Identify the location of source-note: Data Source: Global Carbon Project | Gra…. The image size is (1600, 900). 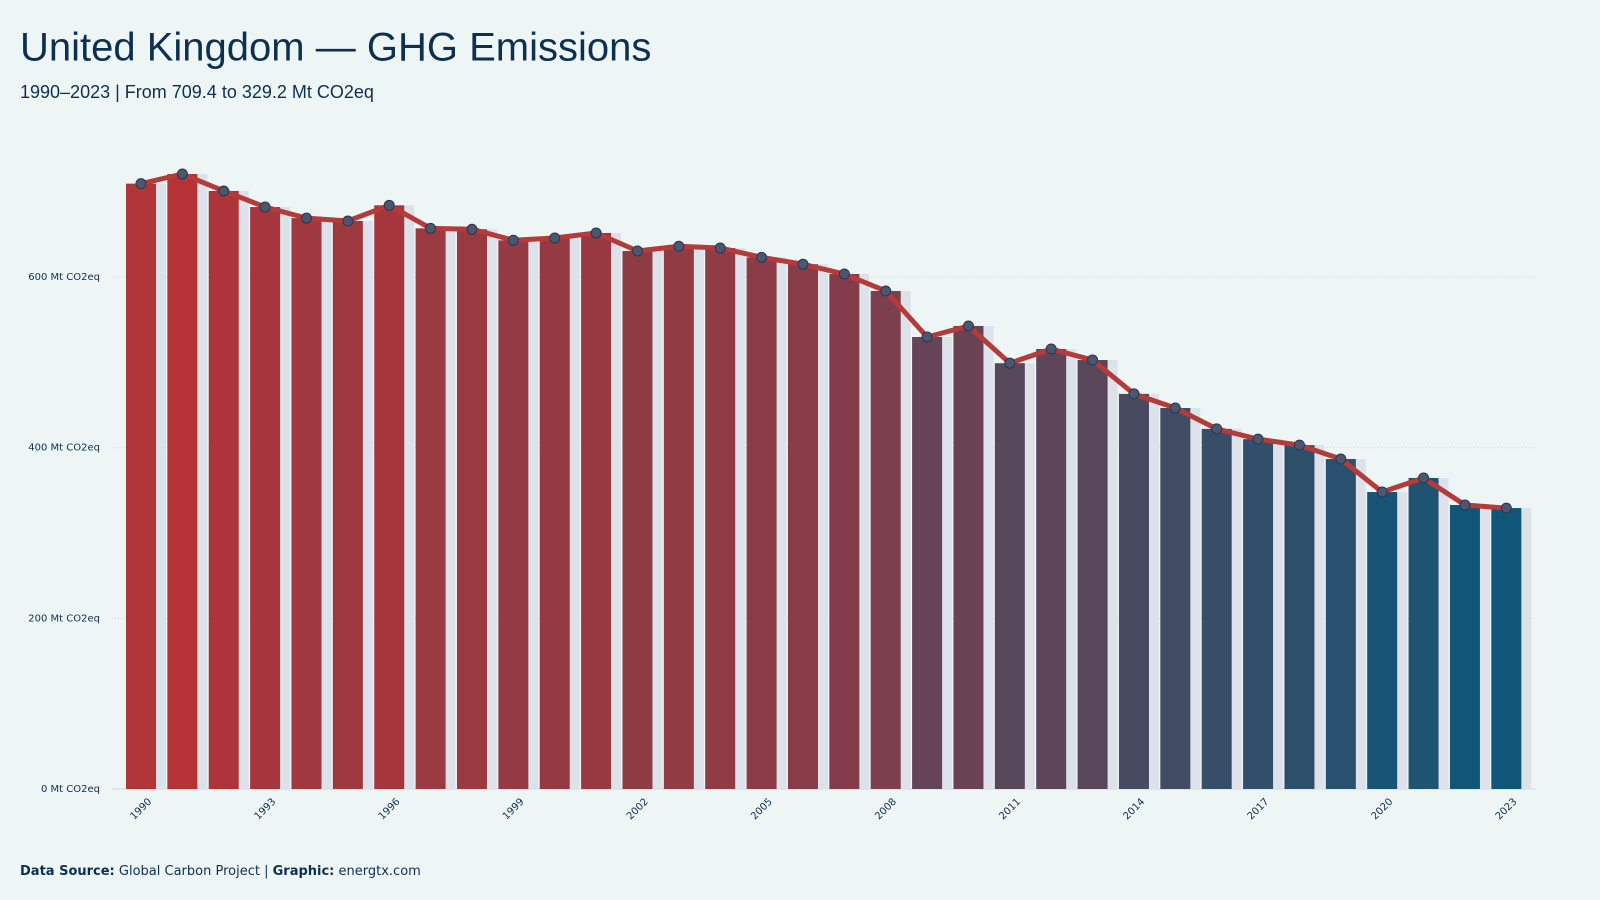
(220, 871).